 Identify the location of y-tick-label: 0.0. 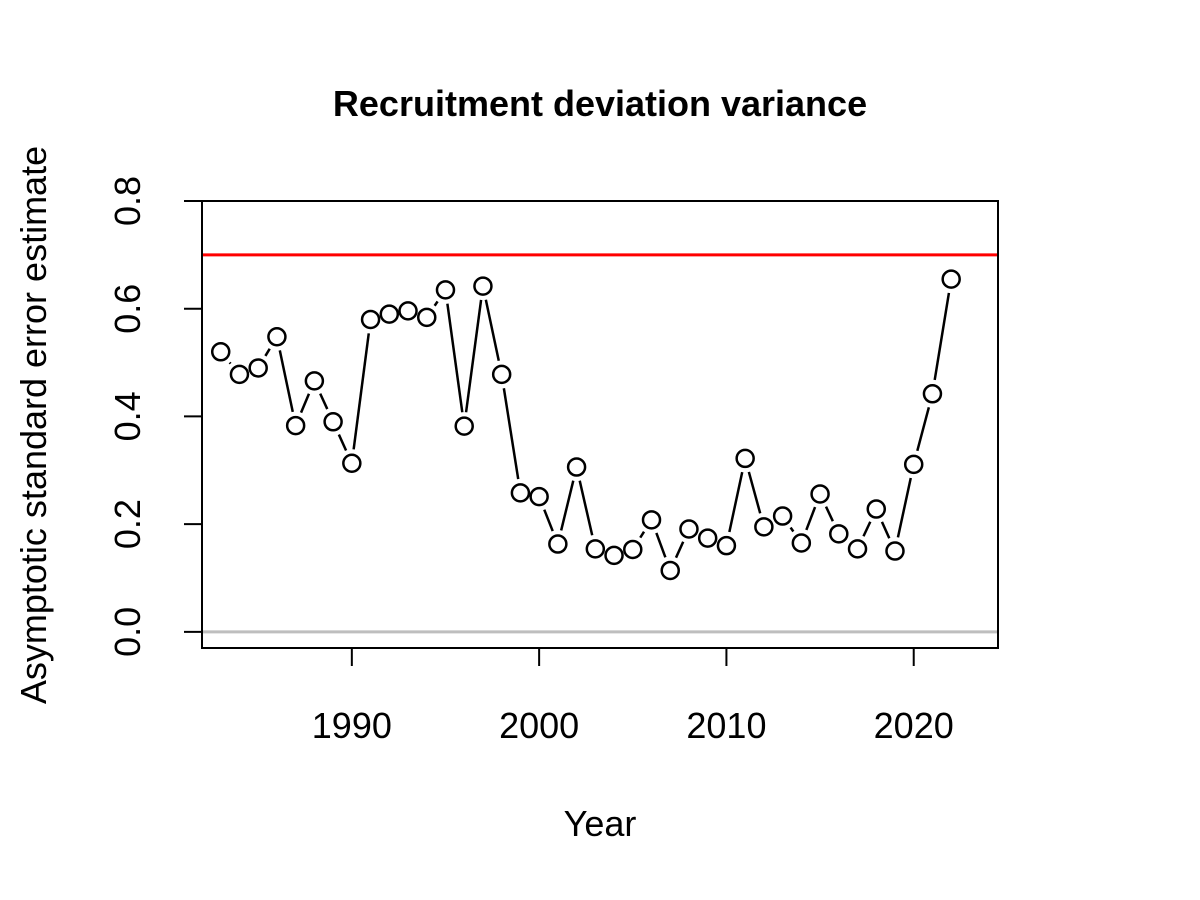
(127, 632).